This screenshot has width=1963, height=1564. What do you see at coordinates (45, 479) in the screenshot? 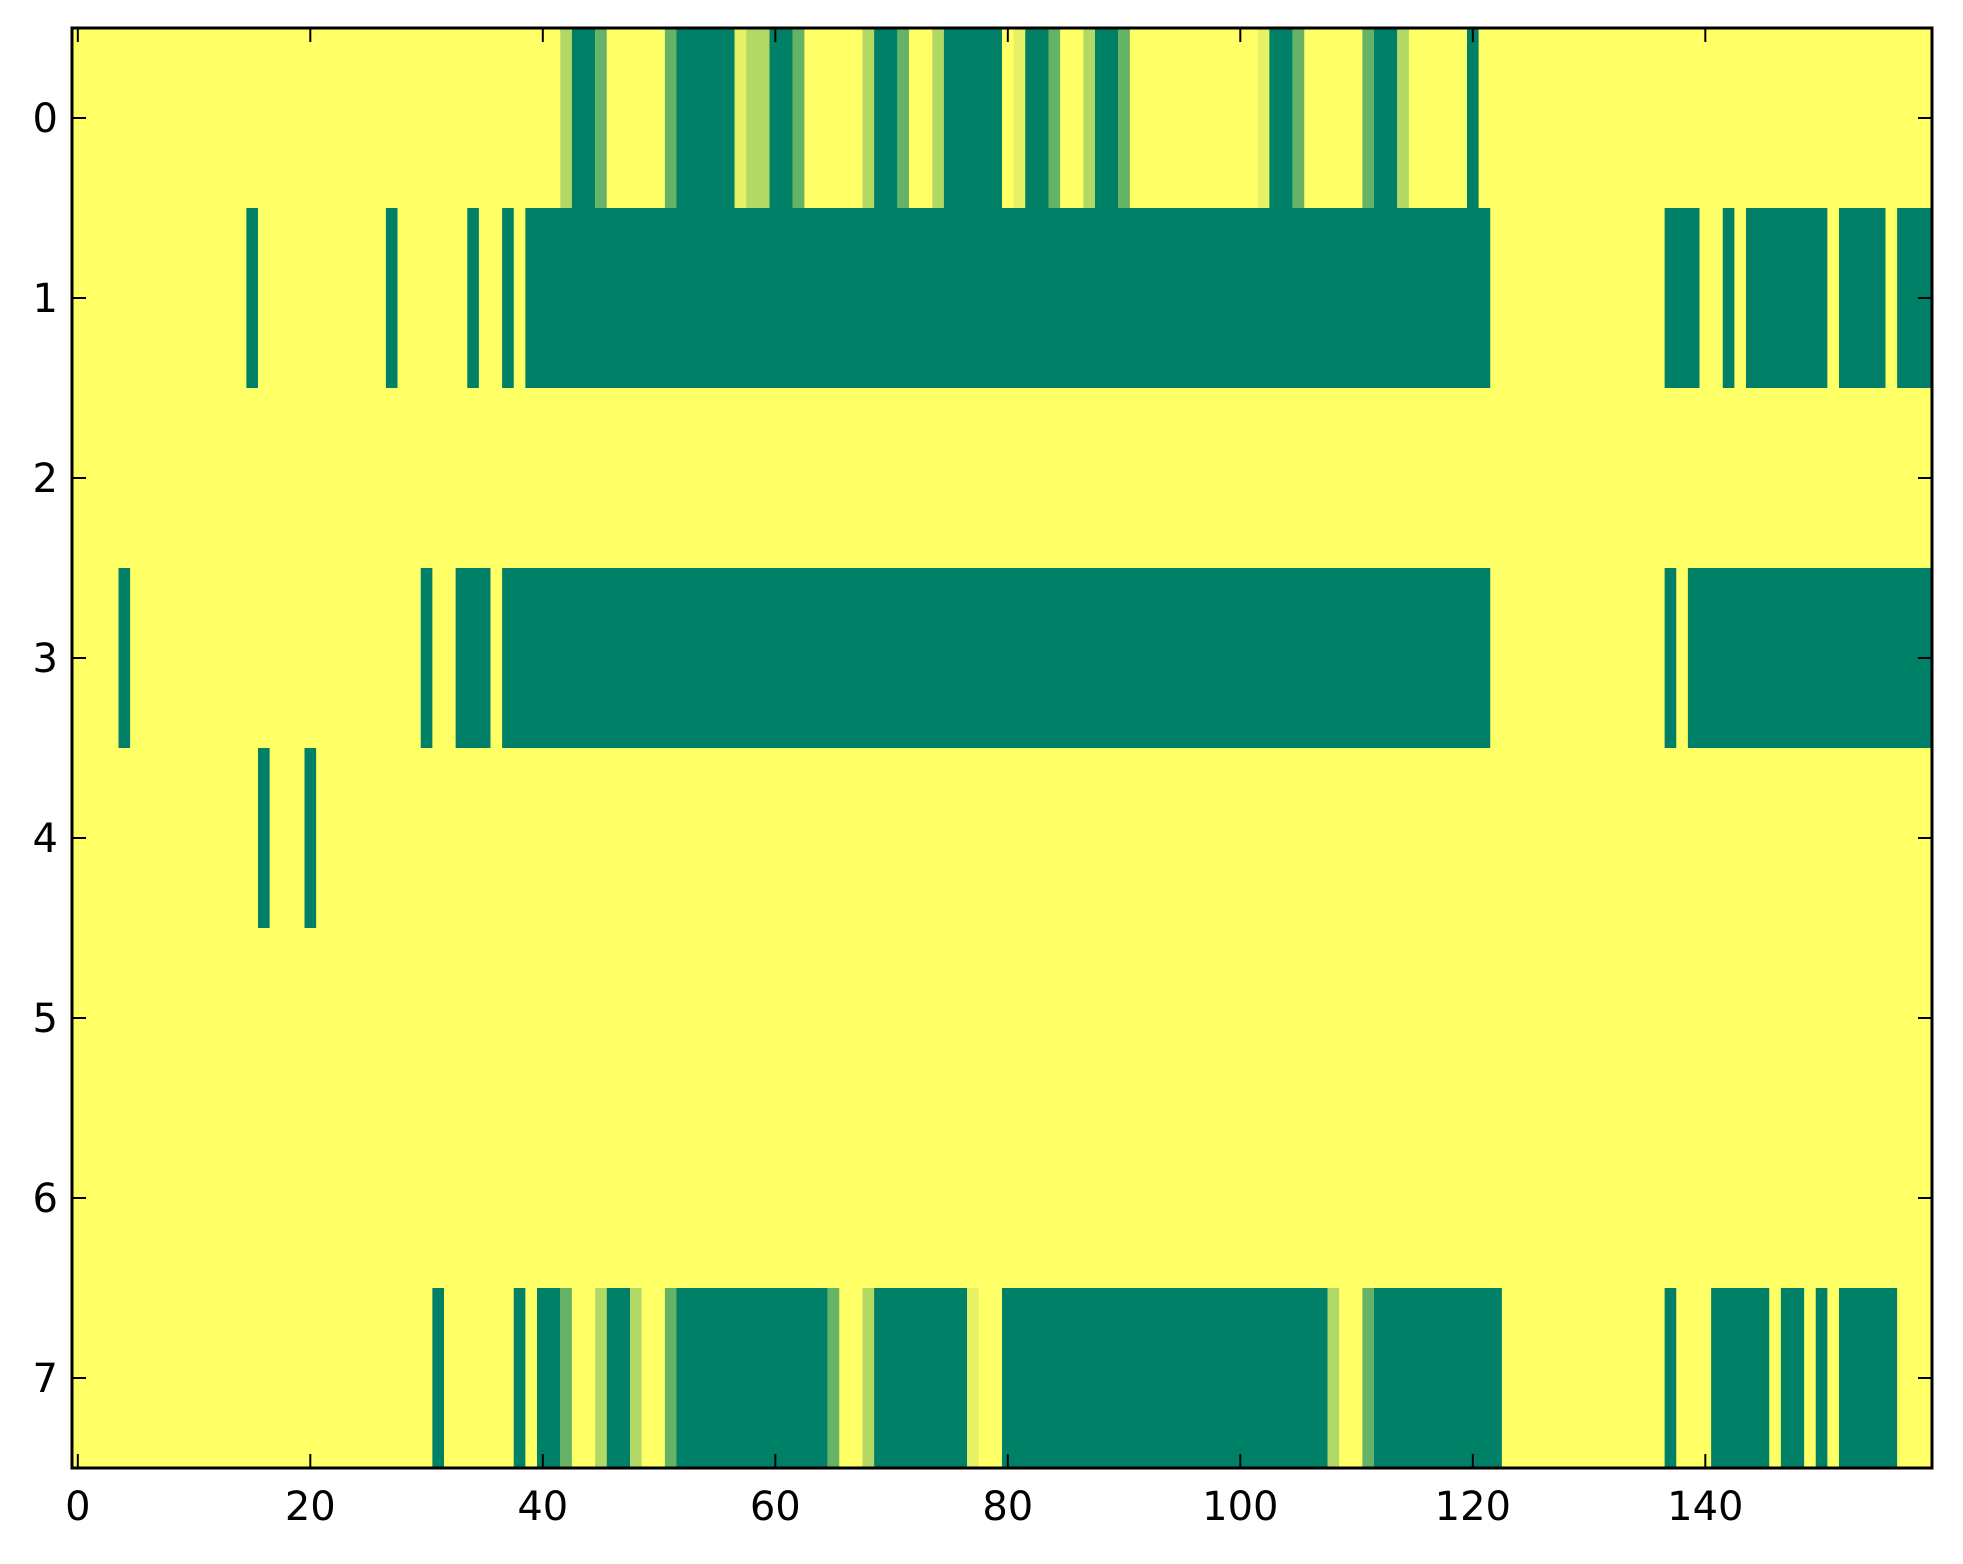
I see `y-tick-label: 2` at bounding box center [45, 479].